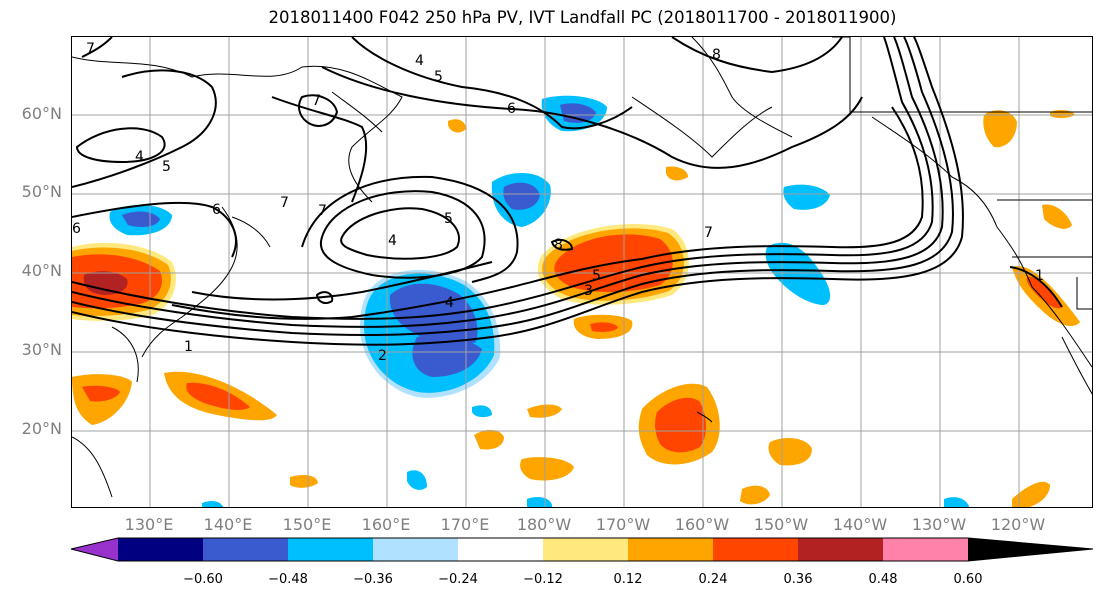  I want to click on contour-label-2-c: 2, so click(382, 356).